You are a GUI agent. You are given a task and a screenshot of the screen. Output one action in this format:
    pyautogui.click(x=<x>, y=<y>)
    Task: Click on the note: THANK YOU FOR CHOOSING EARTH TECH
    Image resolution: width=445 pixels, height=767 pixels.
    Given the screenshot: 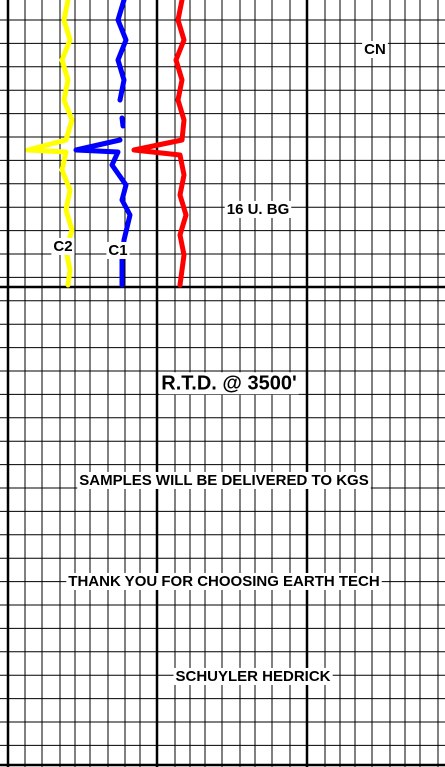 What is the action you would take?
    pyautogui.click(x=223, y=581)
    